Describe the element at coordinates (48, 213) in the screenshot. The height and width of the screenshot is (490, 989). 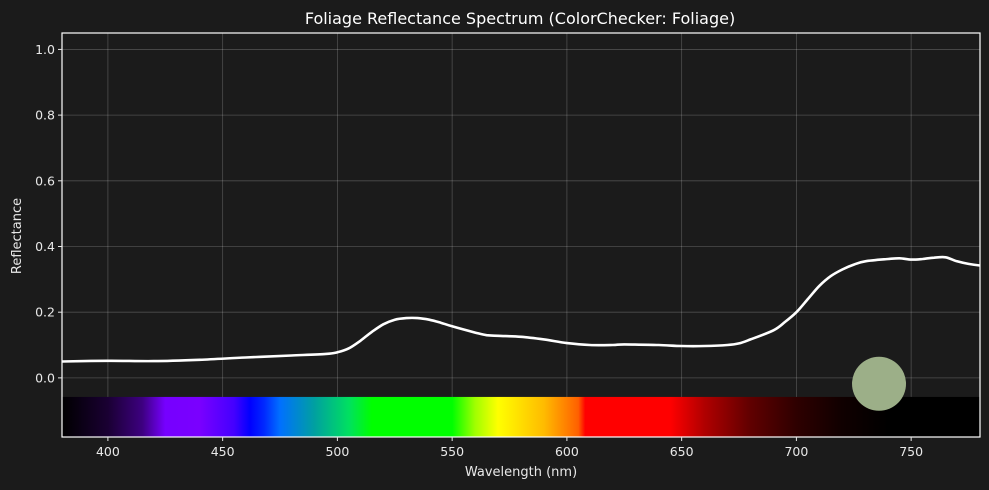
I see `y-axis-ticks: 0.0 0.2 0.4 0.6 0.8 1.0` at that location.